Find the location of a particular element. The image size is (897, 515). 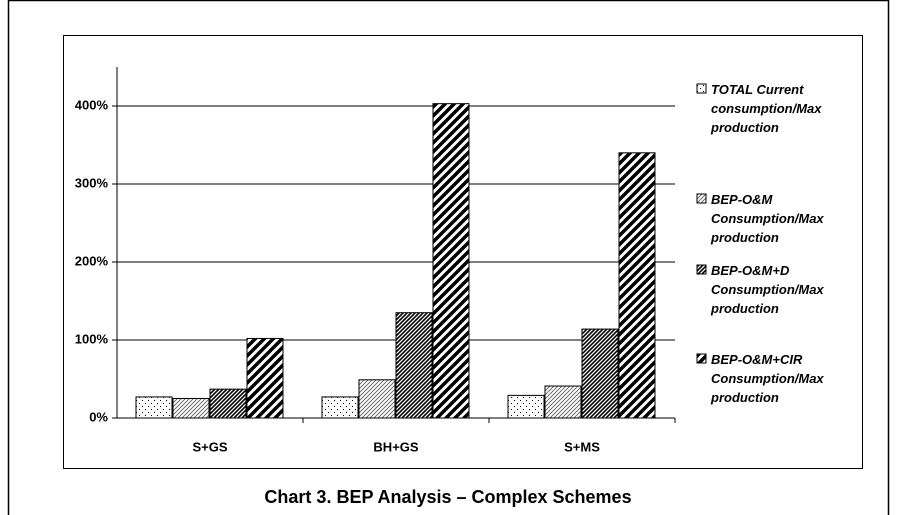

y-tick-label: 0% is located at coordinates (98, 416).